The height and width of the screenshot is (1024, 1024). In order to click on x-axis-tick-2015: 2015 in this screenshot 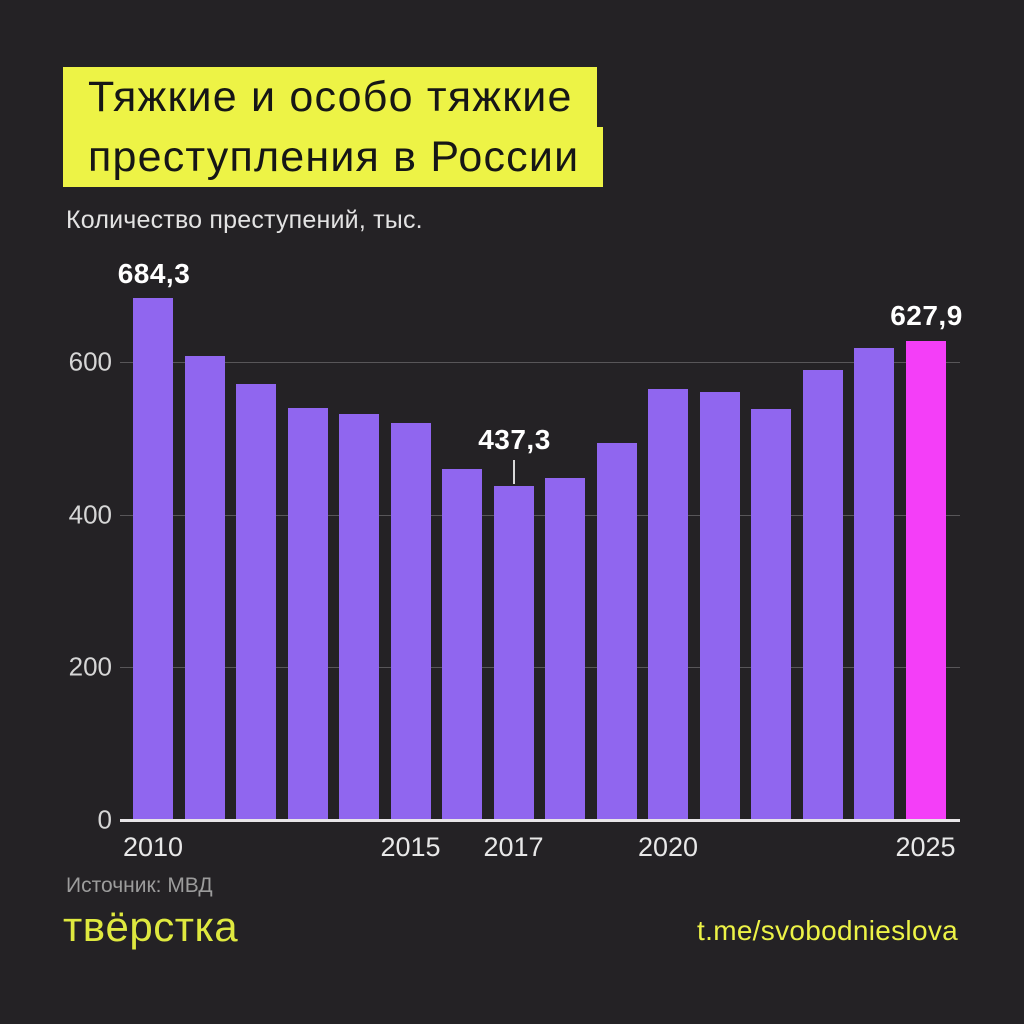, I will do `click(410, 847)`.